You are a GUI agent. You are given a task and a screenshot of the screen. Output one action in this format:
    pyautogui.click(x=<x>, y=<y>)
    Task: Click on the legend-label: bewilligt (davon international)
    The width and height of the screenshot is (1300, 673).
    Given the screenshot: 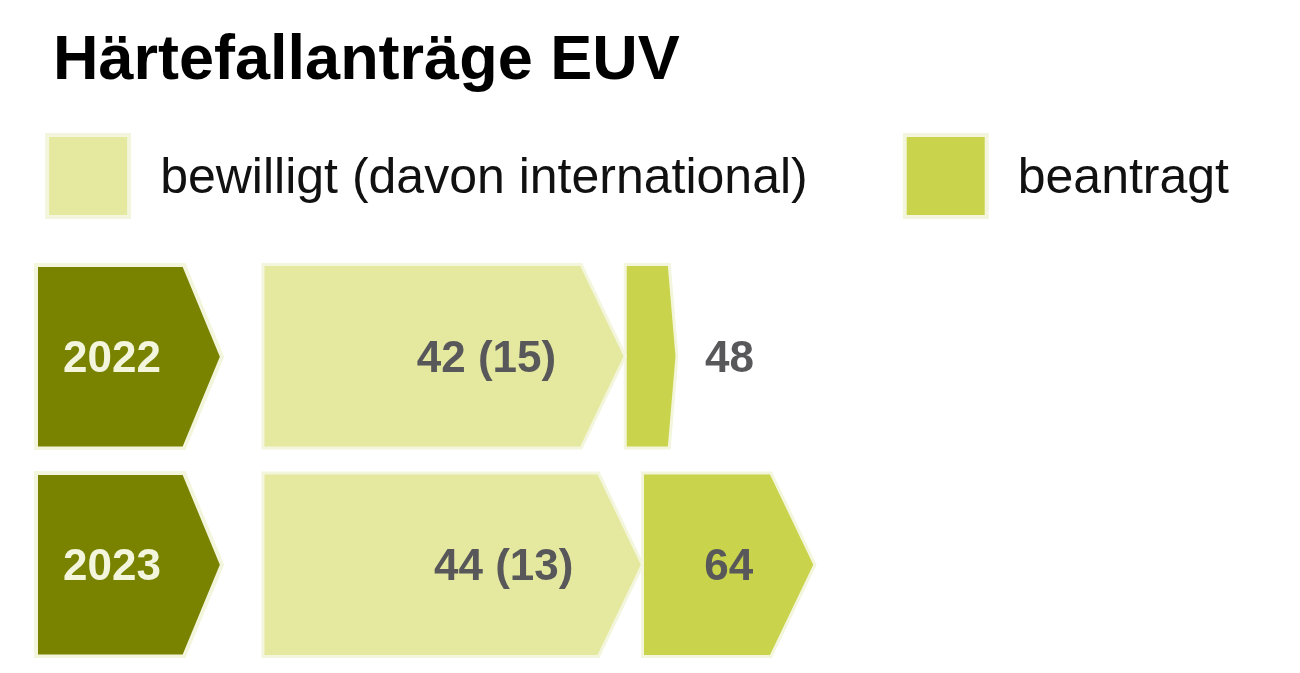 What is the action you would take?
    pyautogui.click(x=484, y=176)
    